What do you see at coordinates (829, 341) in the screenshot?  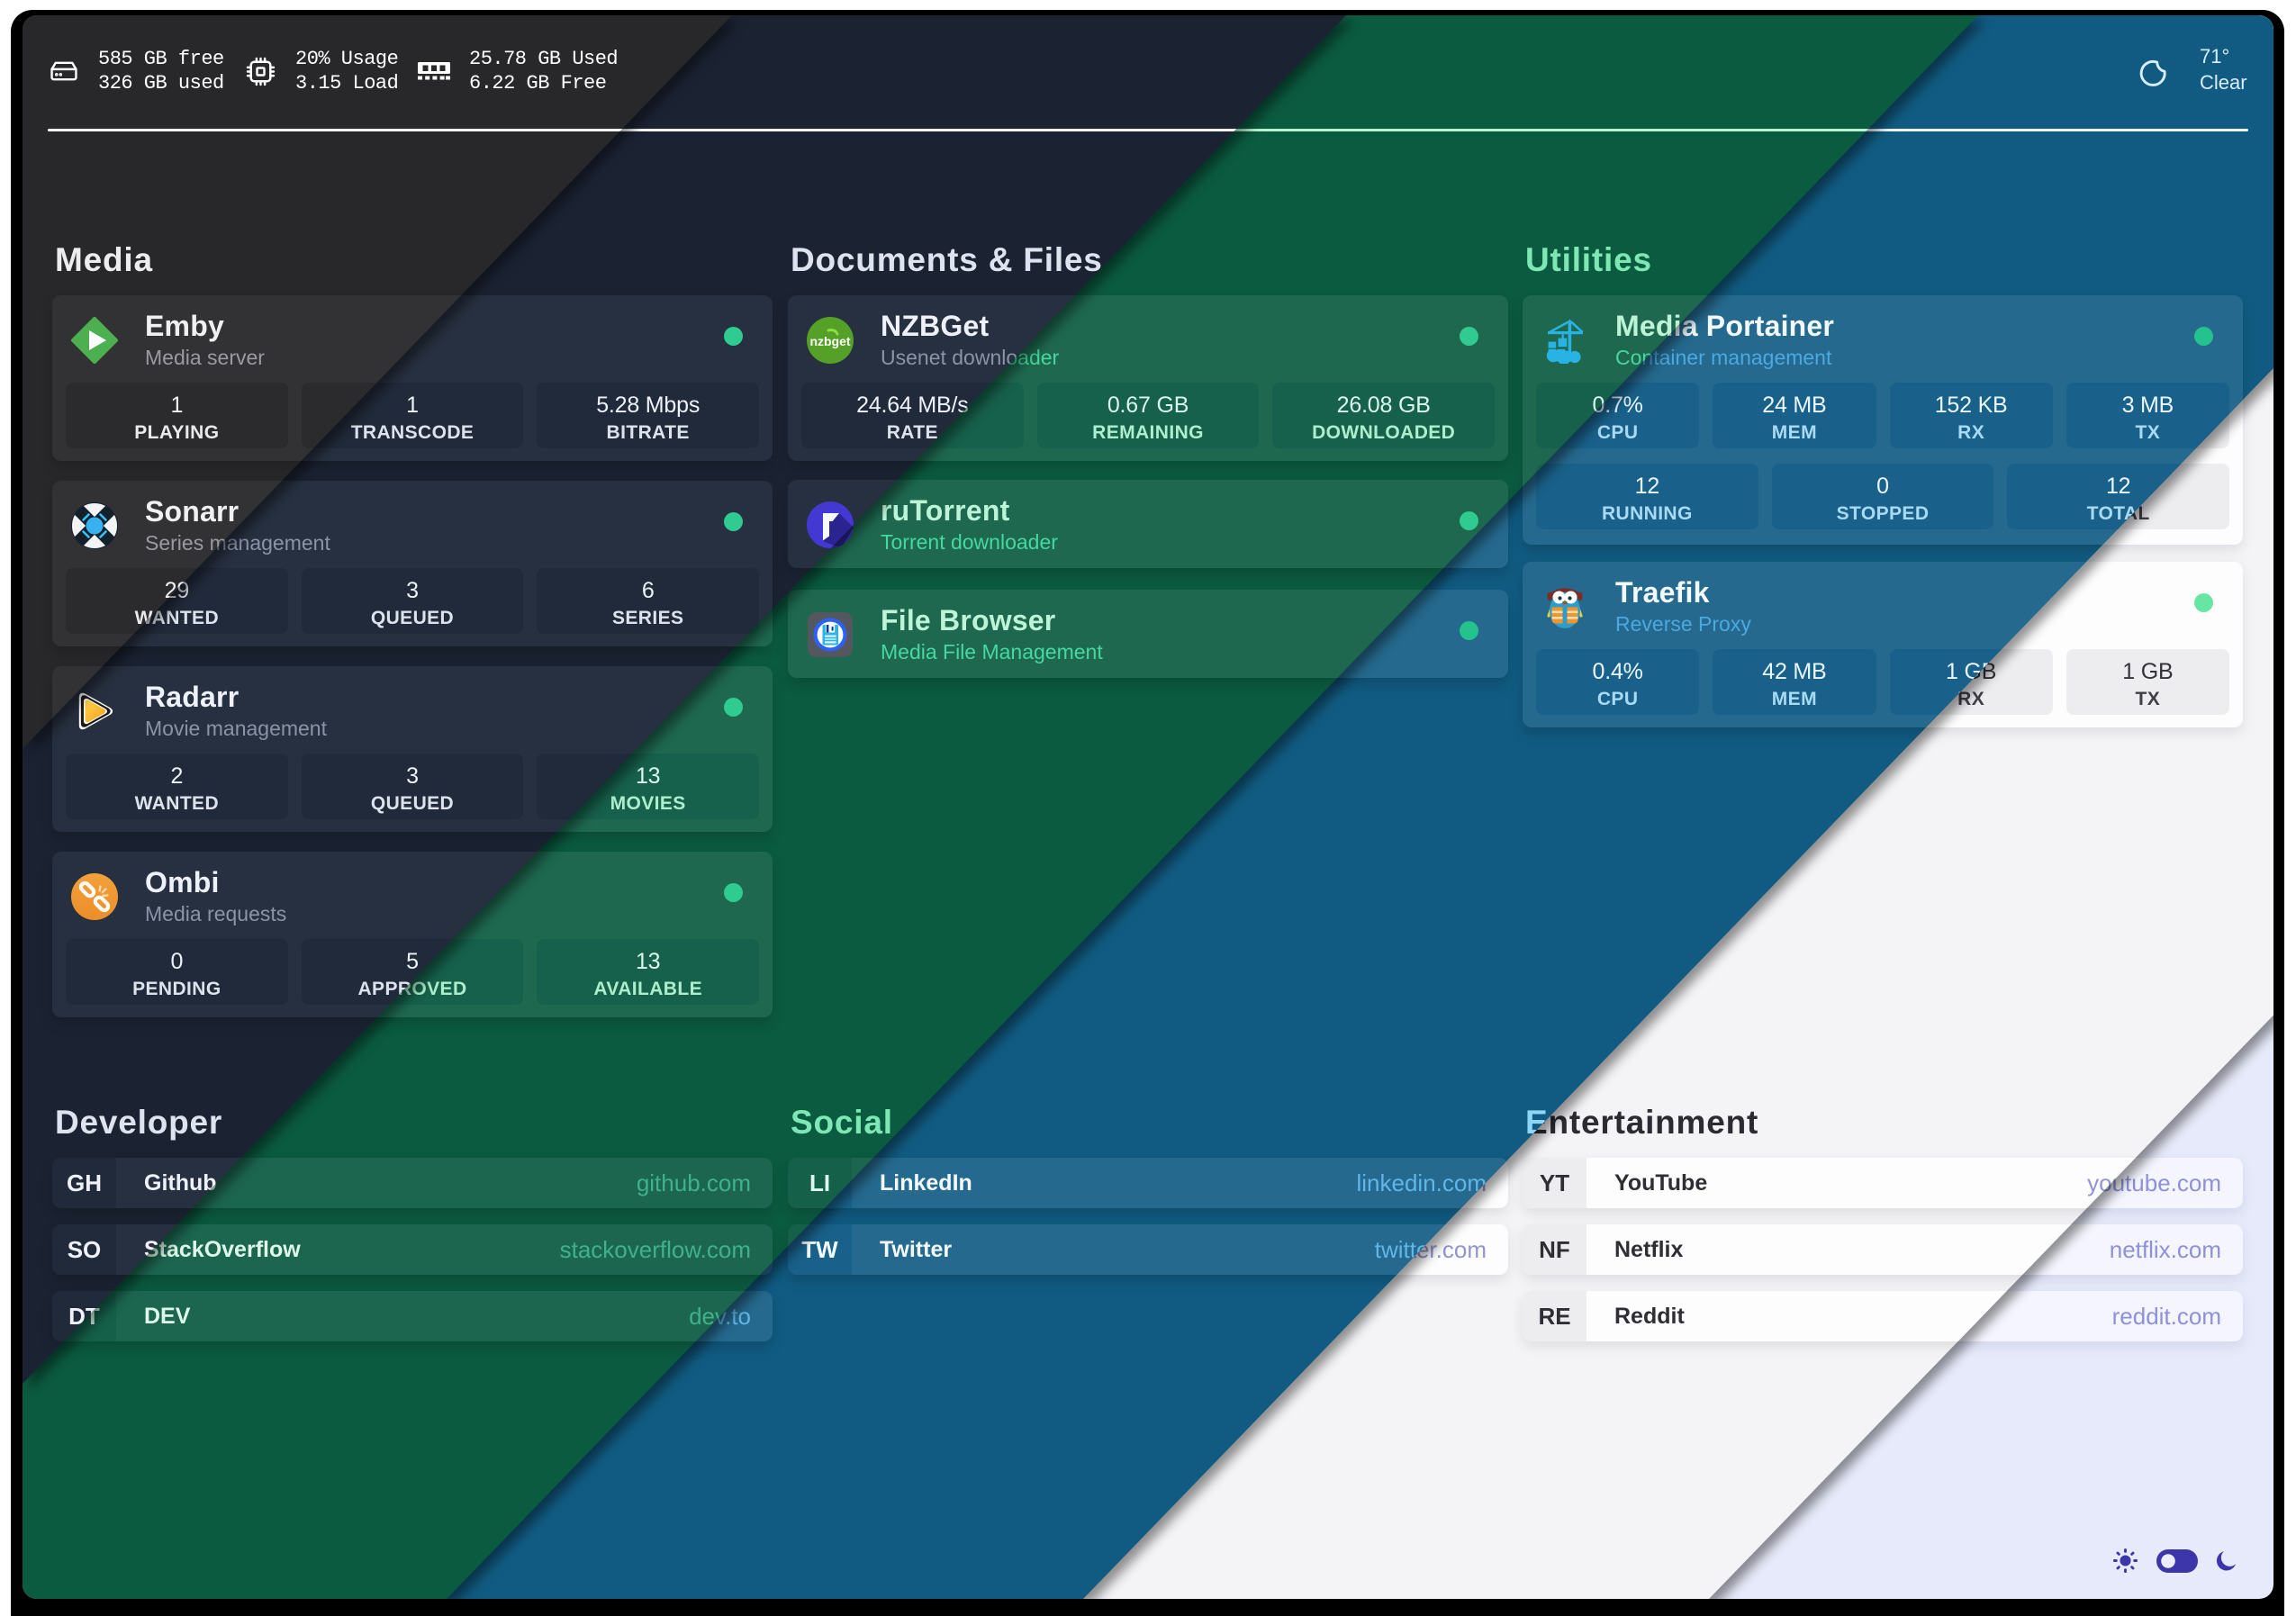 I see `svg-text: nzbget` at bounding box center [829, 341].